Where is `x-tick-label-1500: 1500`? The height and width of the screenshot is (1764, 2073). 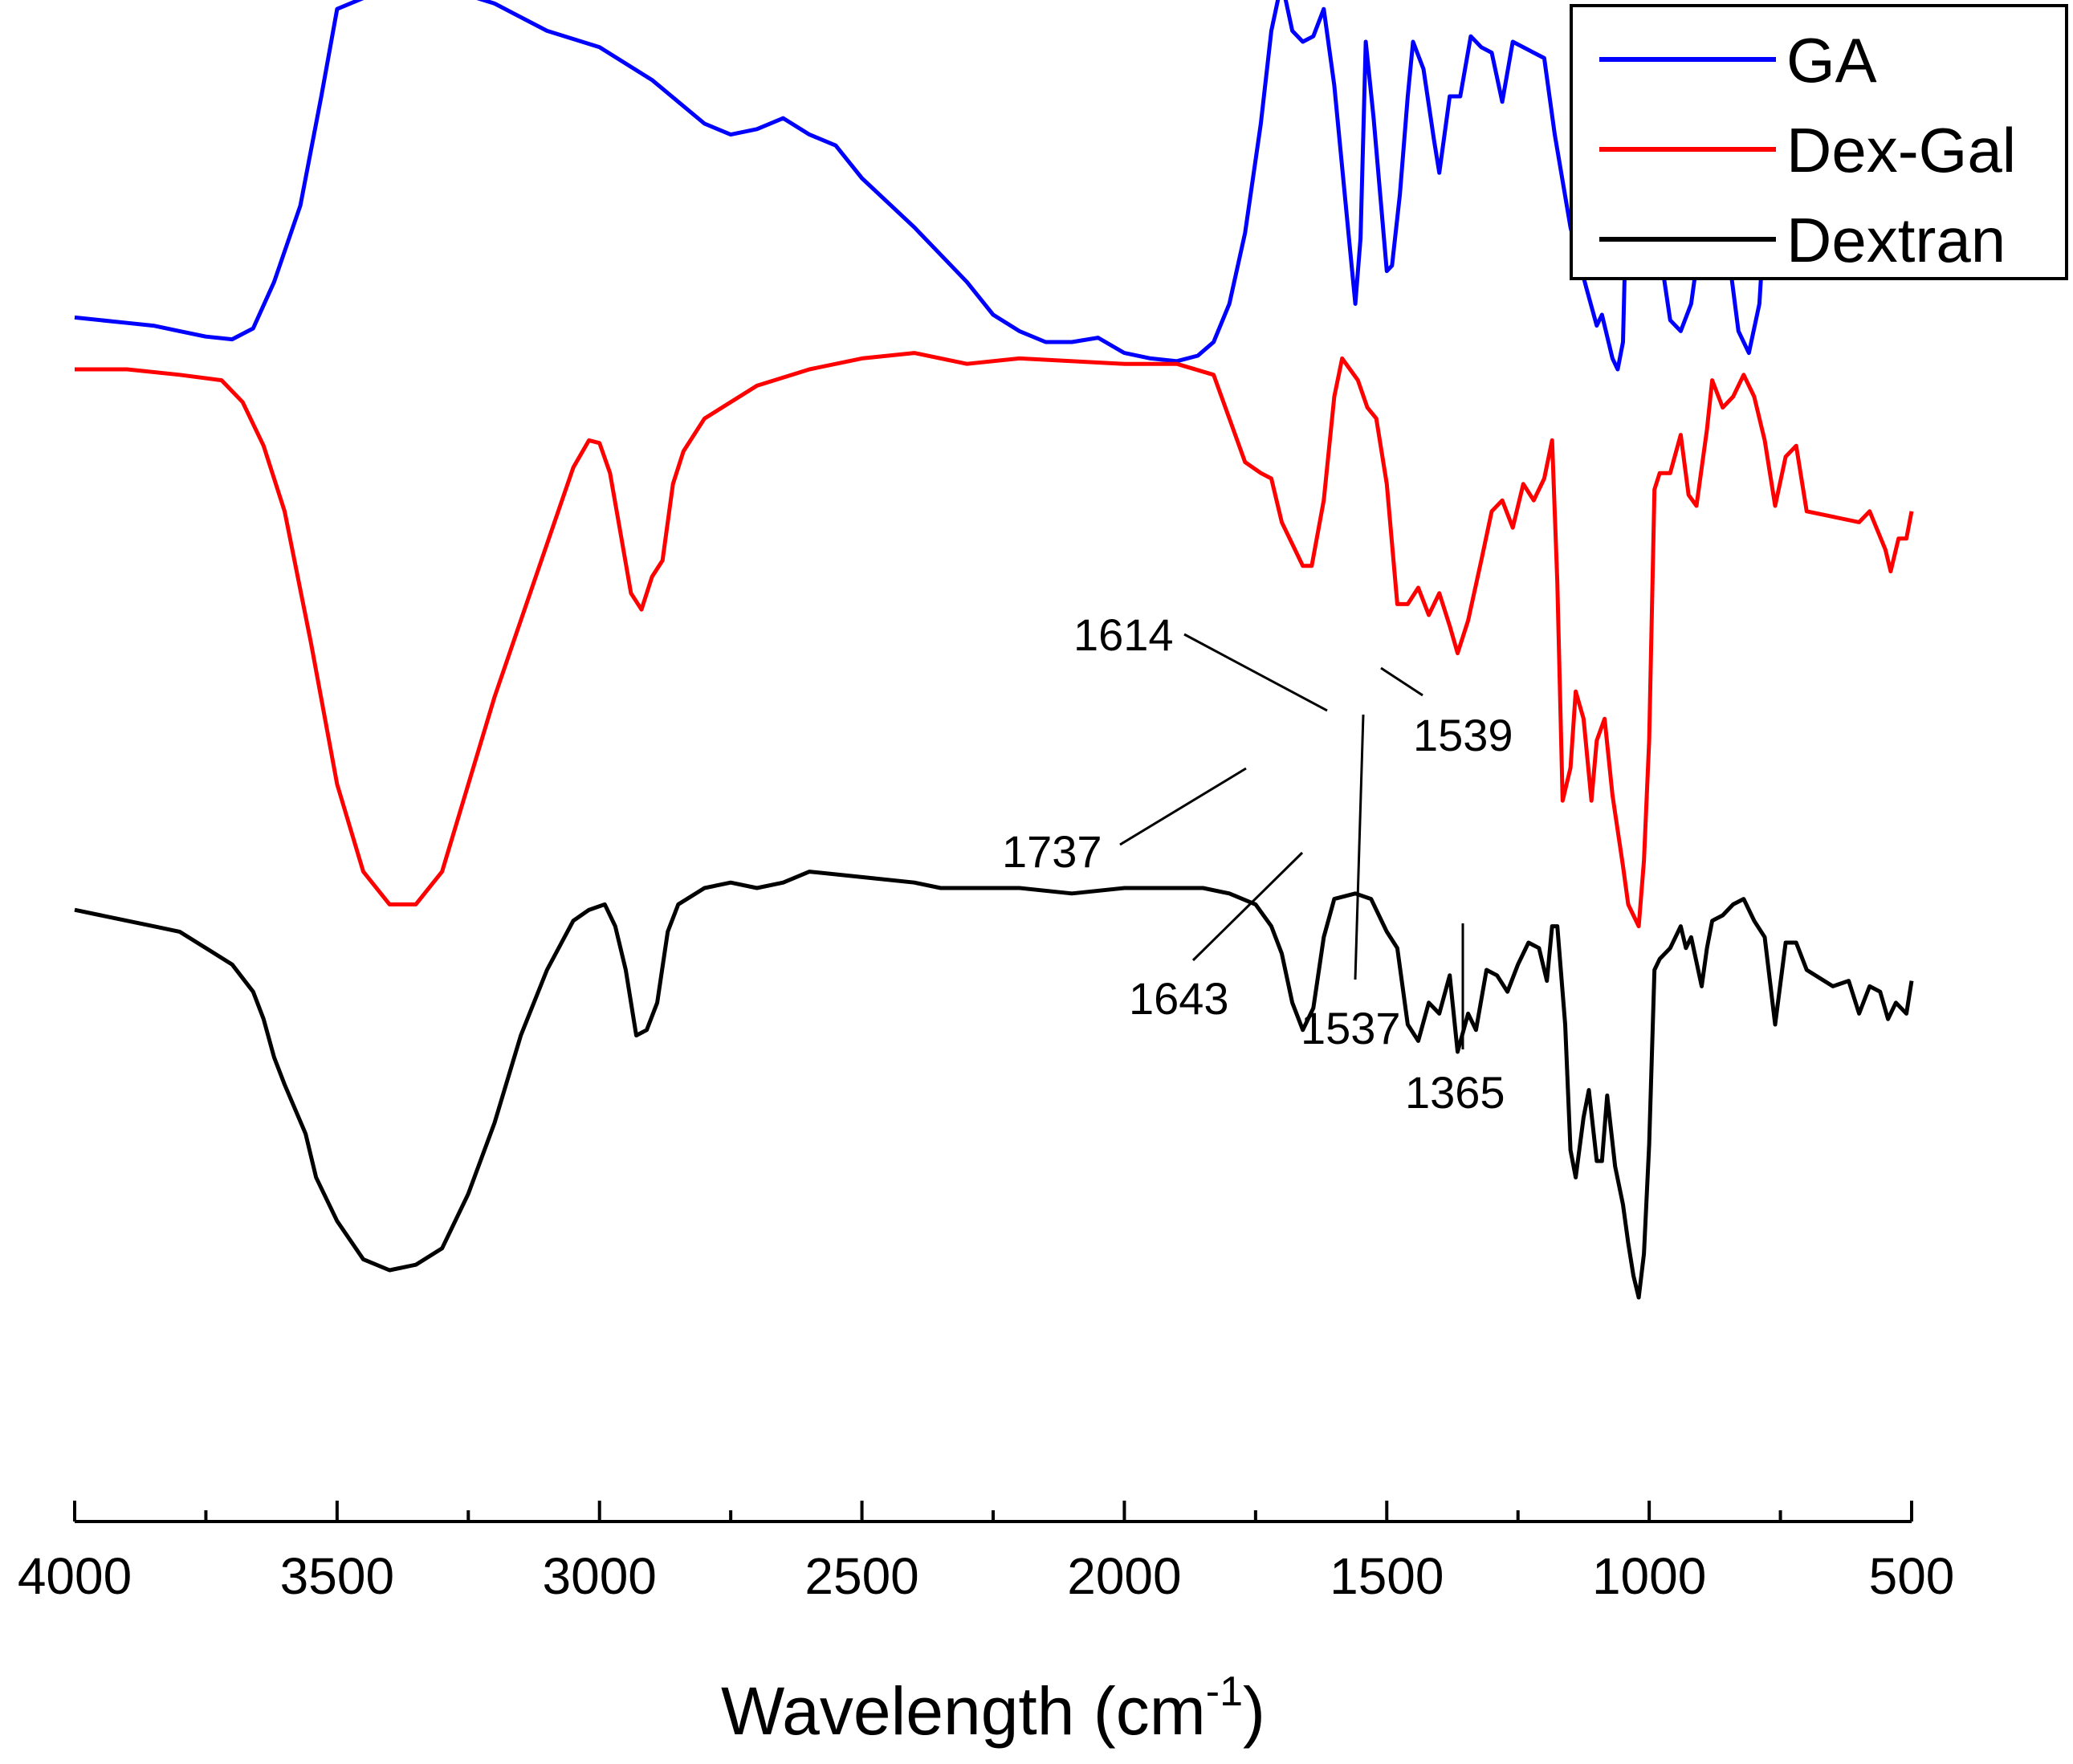
x-tick-label-1500: 1500 is located at coordinates (1387, 1576).